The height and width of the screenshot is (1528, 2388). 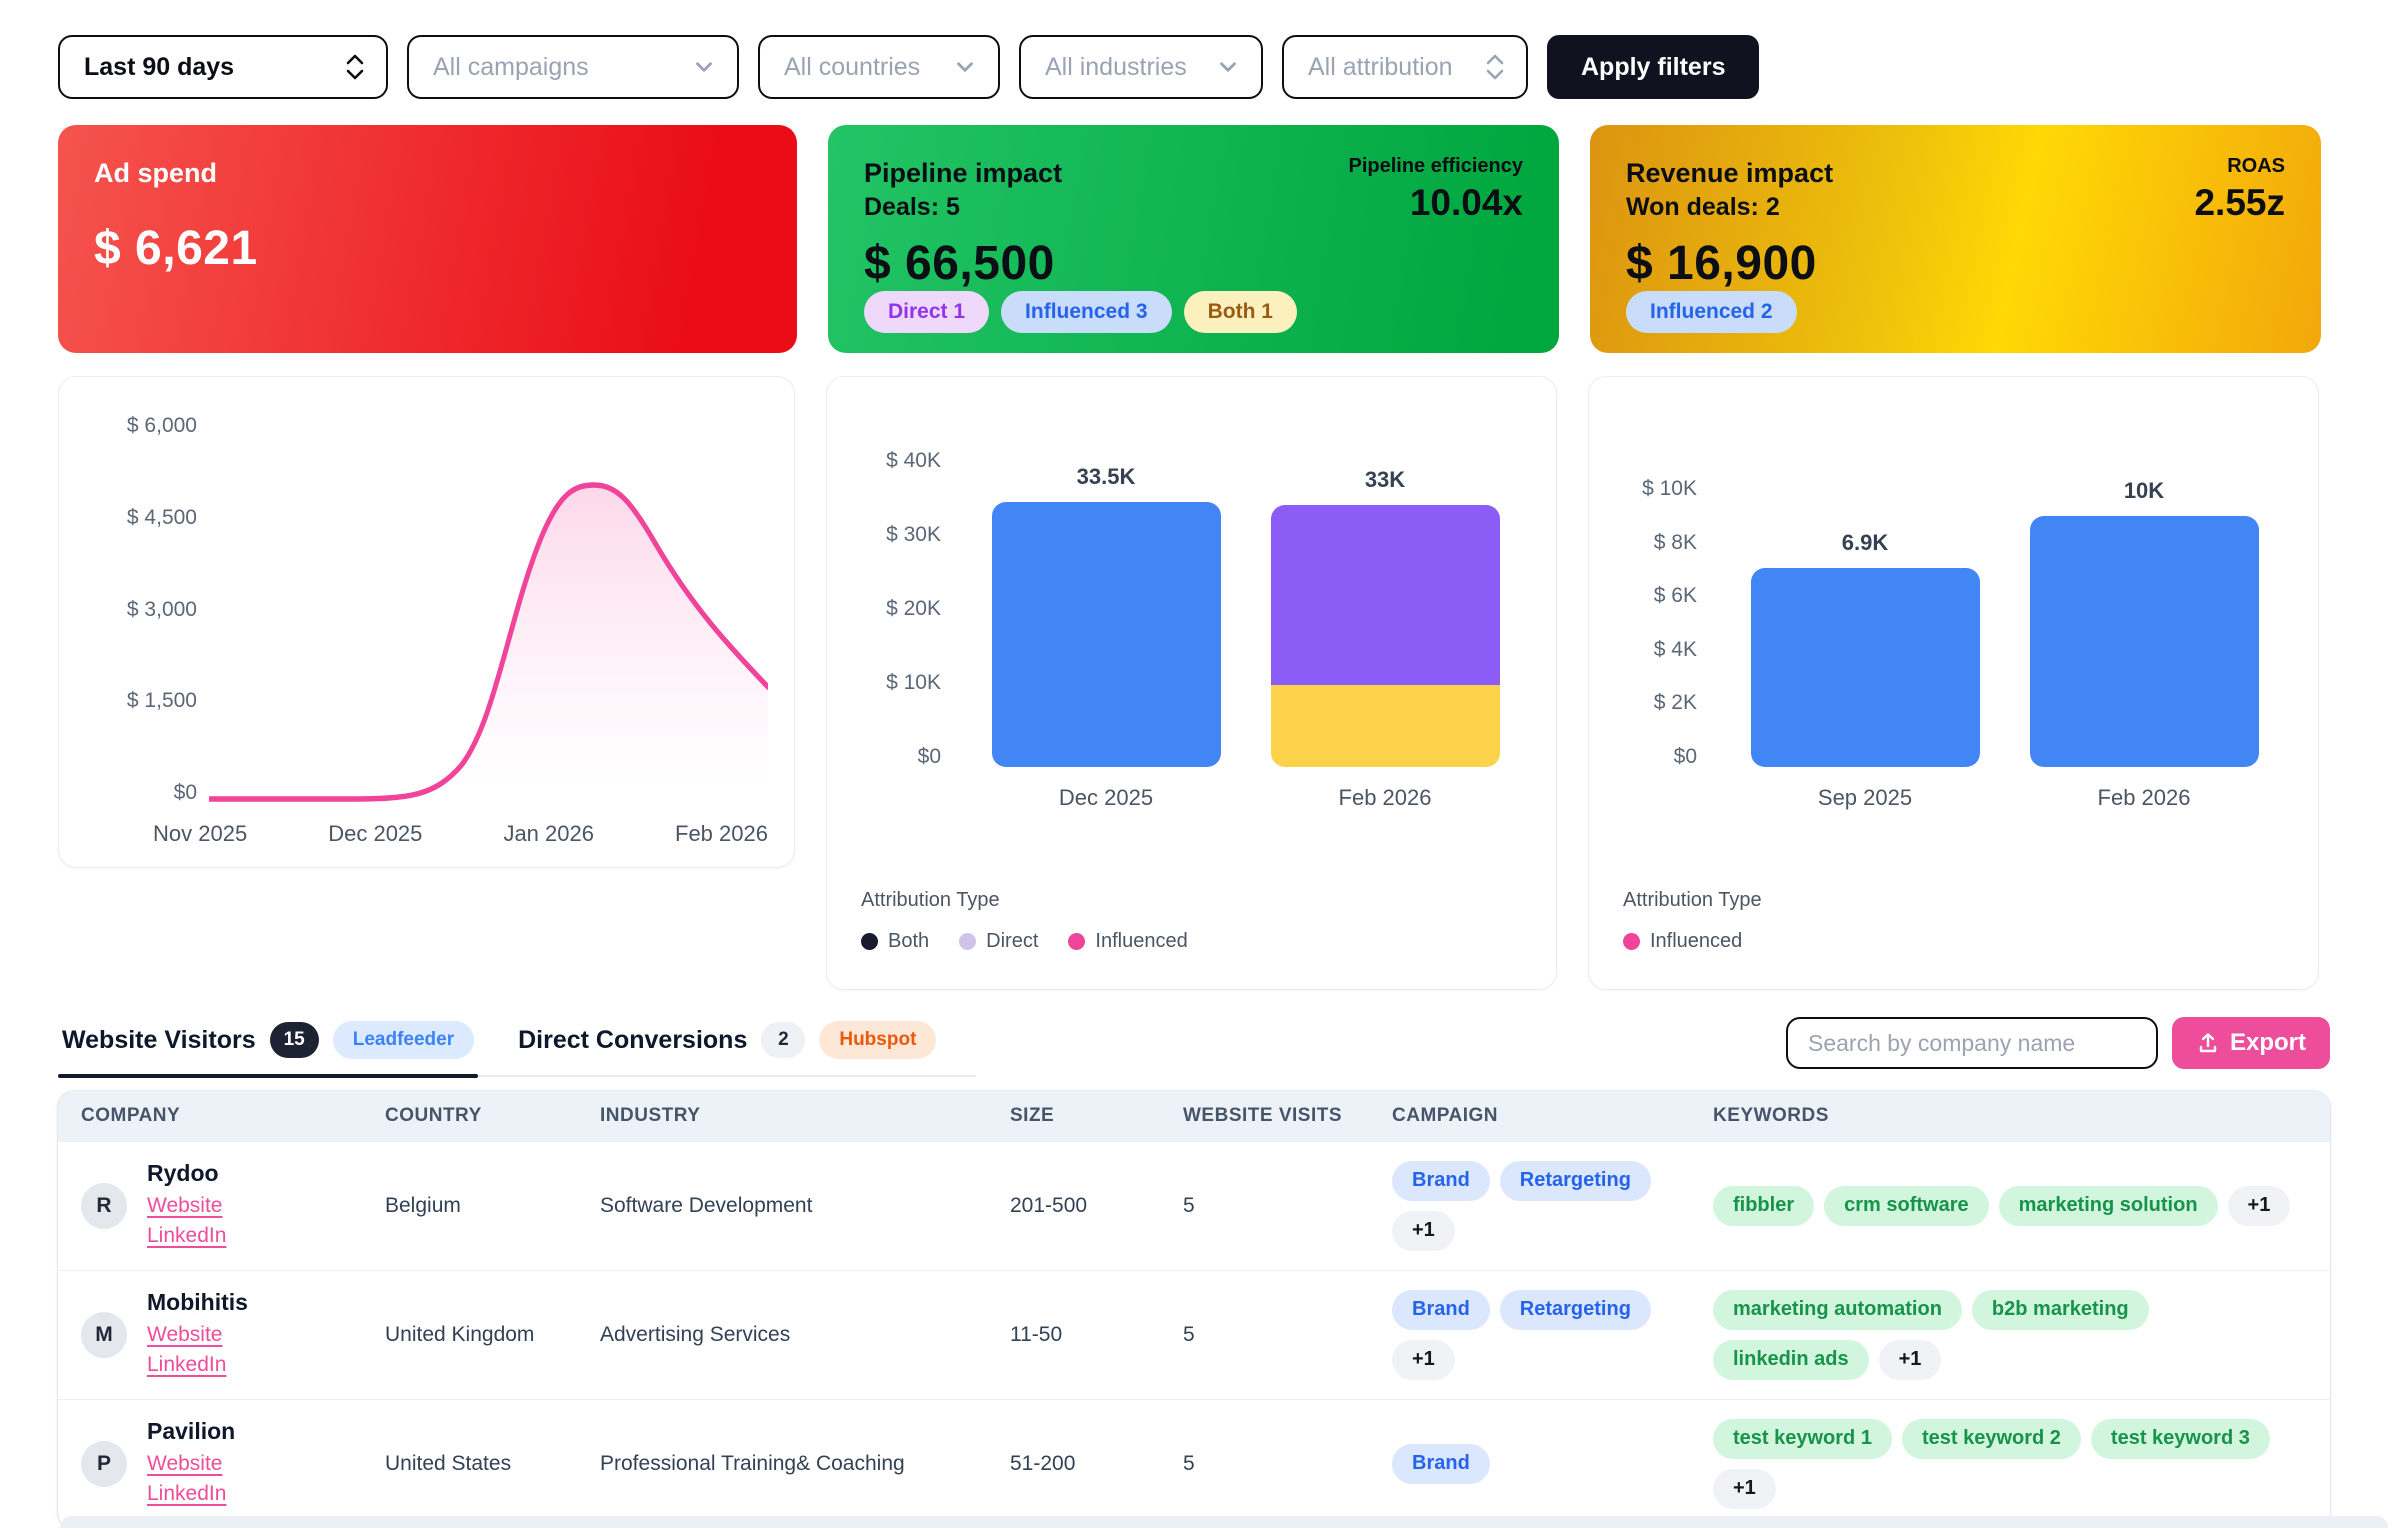 What do you see at coordinates (1971, 1043) in the screenshot?
I see `search-input` at bounding box center [1971, 1043].